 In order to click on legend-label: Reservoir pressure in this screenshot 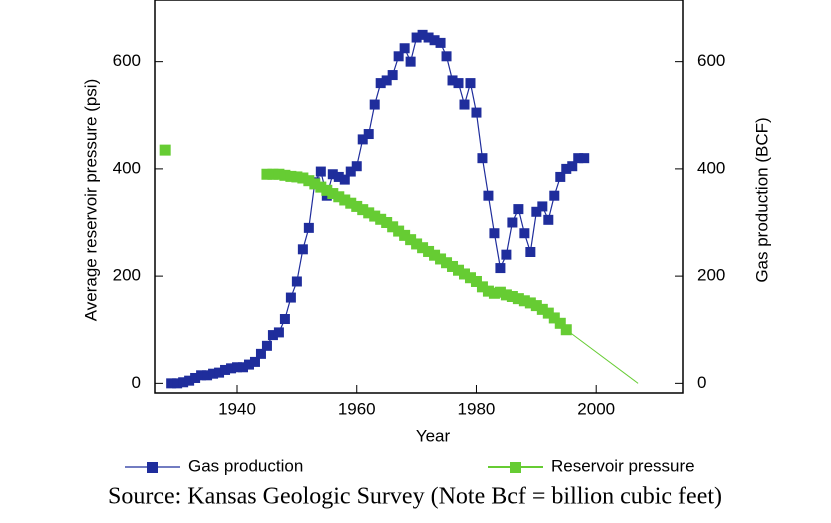, I will do `click(623, 465)`.